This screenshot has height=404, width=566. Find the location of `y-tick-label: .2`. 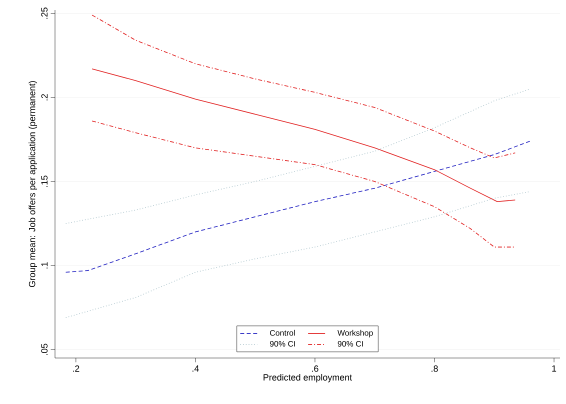

y-tick-label: .2 is located at coordinates (44, 97).